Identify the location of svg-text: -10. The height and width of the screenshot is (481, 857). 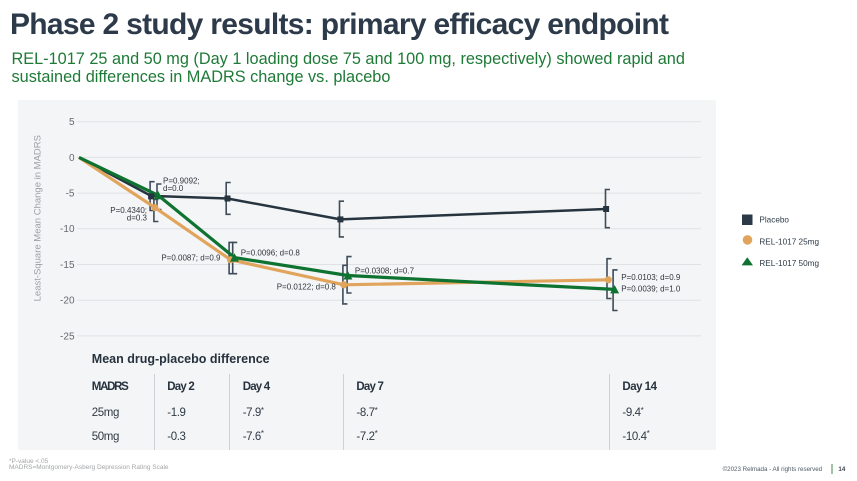
(67, 229).